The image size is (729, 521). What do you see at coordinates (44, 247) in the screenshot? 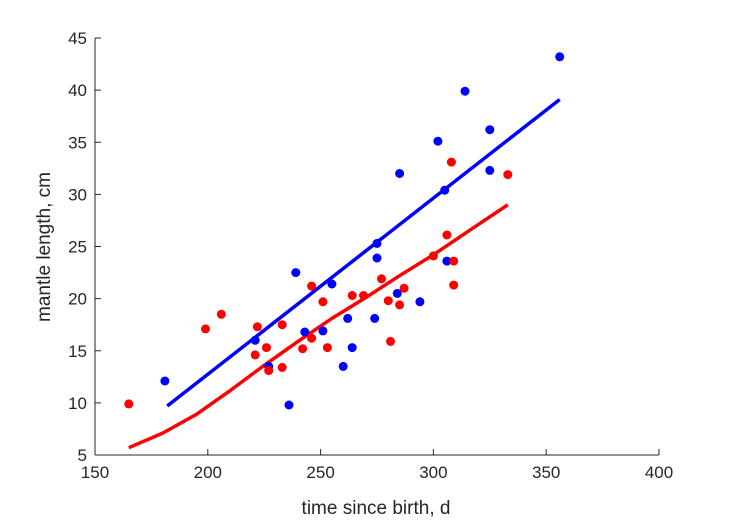
I see `y-axis-label: mantle length, cm` at bounding box center [44, 247].